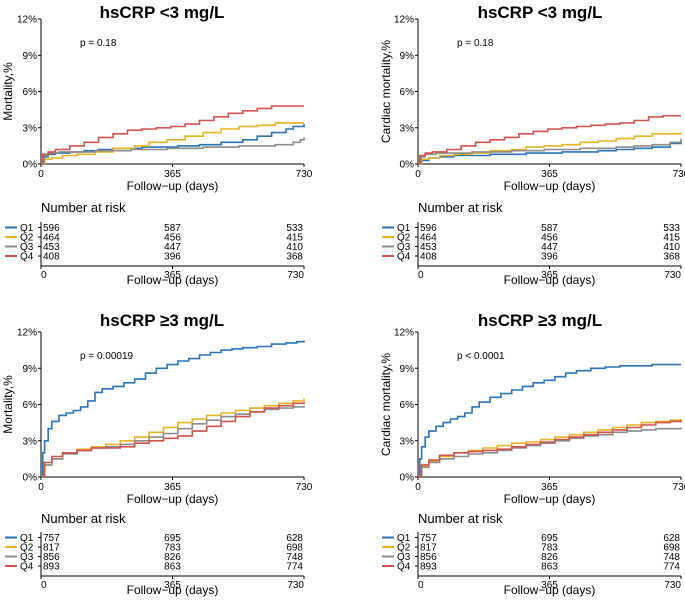  I want to click on p-value: p = 0.00019, so click(107, 356).